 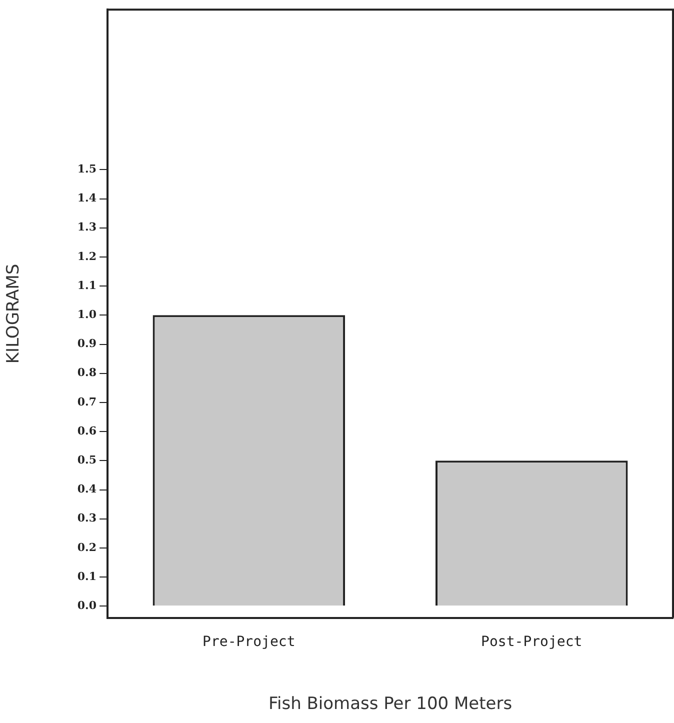 What do you see at coordinates (87, 431) in the screenshot?
I see `y-tick-label: 0.6` at bounding box center [87, 431].